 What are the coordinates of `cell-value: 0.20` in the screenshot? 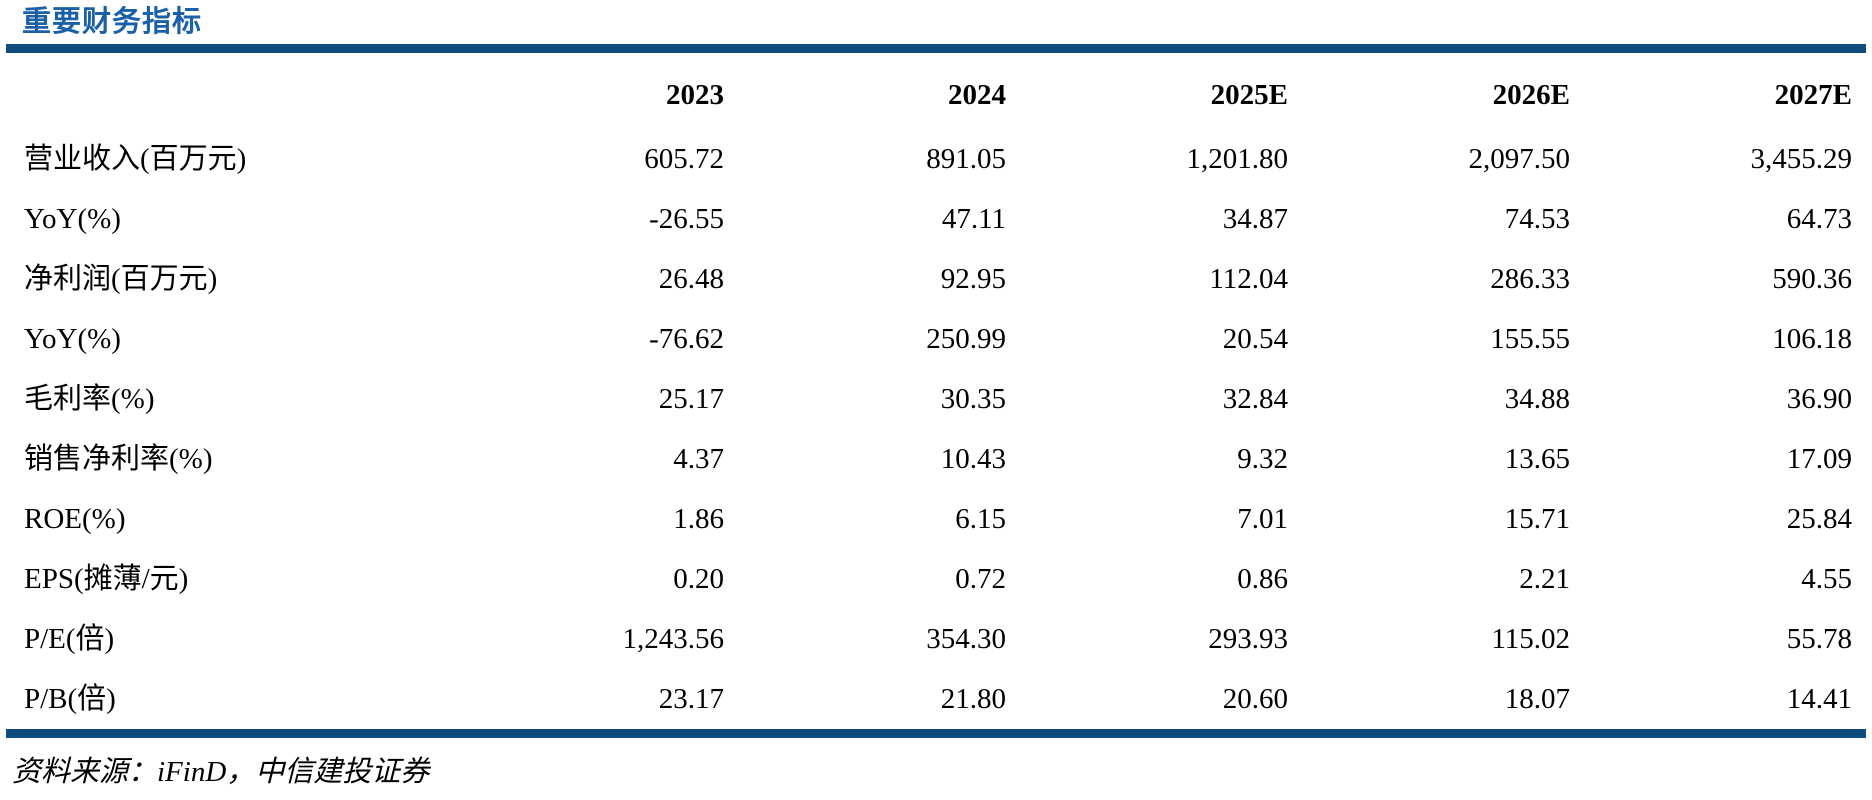 It's located at (698, 579).